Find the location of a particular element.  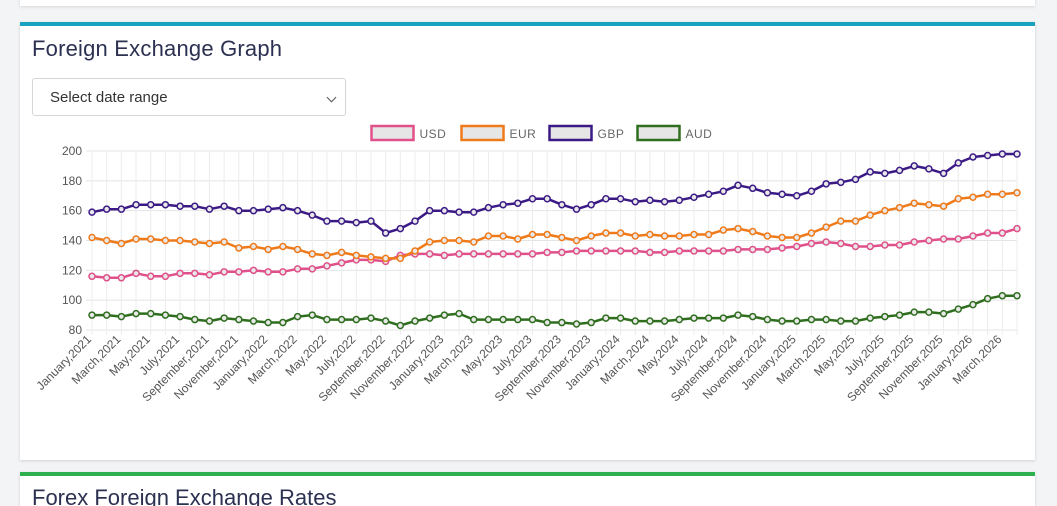

date-range-select-label: Select date range is located at coordinates (109, 97).